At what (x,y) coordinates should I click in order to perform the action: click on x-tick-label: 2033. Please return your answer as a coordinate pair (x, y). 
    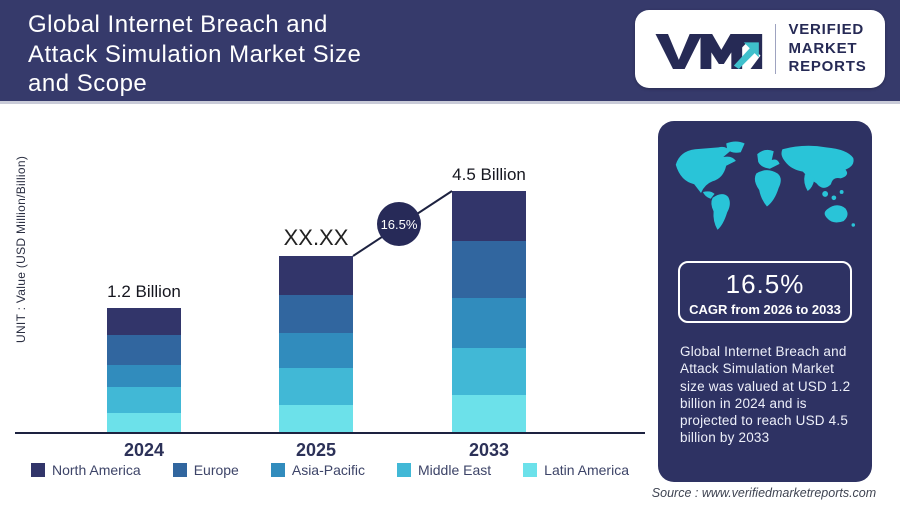
    Looking at the image, I should click on (489, 450).